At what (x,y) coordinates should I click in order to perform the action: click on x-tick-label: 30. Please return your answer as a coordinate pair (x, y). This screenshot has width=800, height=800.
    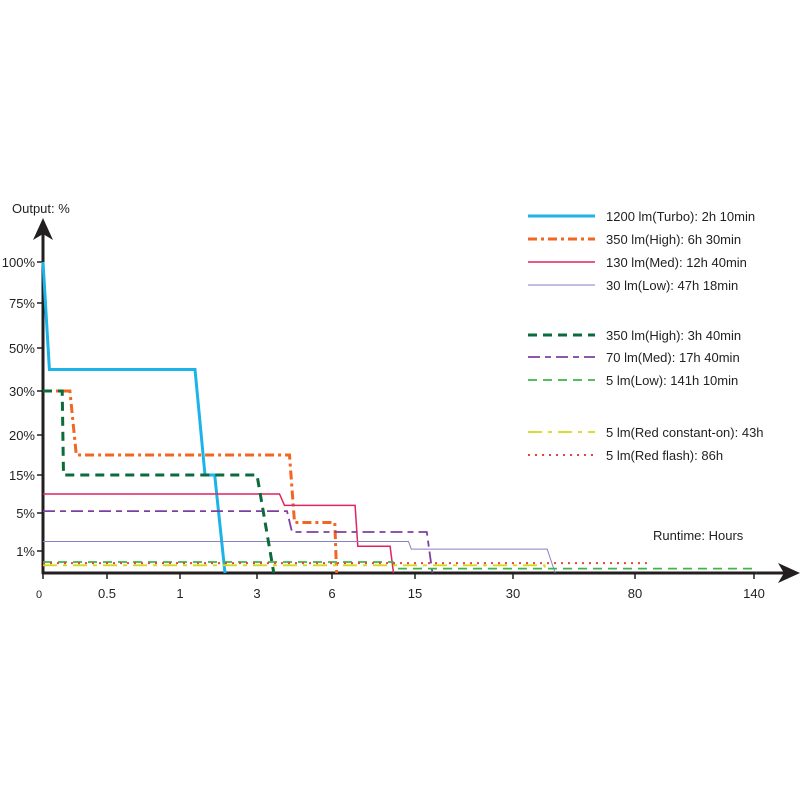
    Looking at the image, I should click on (513, 593).